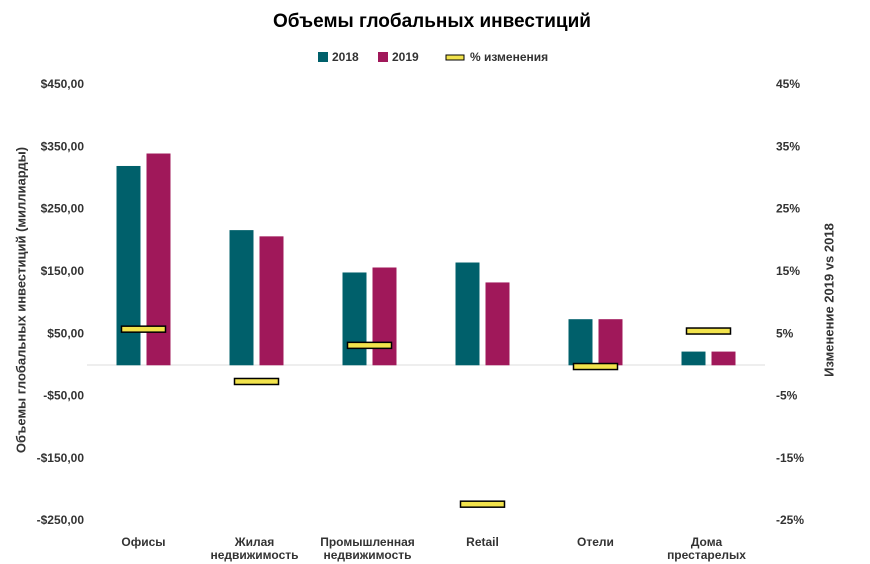  What do you see at coordinates (432, 21) in the screenshot?
I see `chart-title: Объемы глобальных инвестиций` at bounding box center [432, 21].